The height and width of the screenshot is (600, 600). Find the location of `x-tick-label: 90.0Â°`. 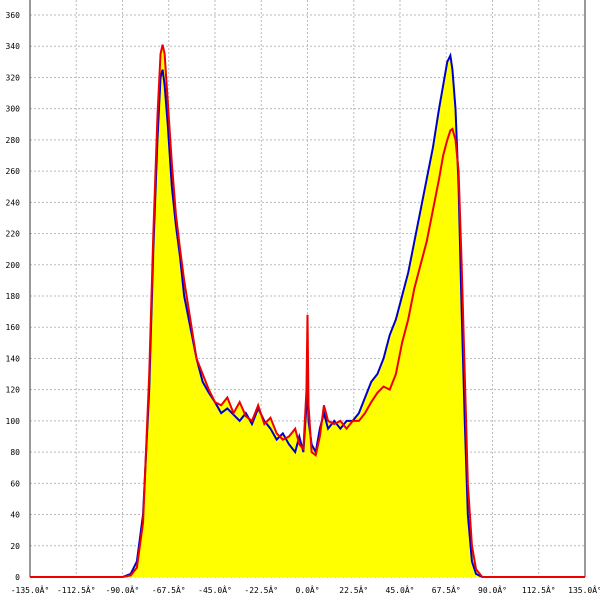

x-tick-label: 90.0Â° is located at coordinates (492, 589).